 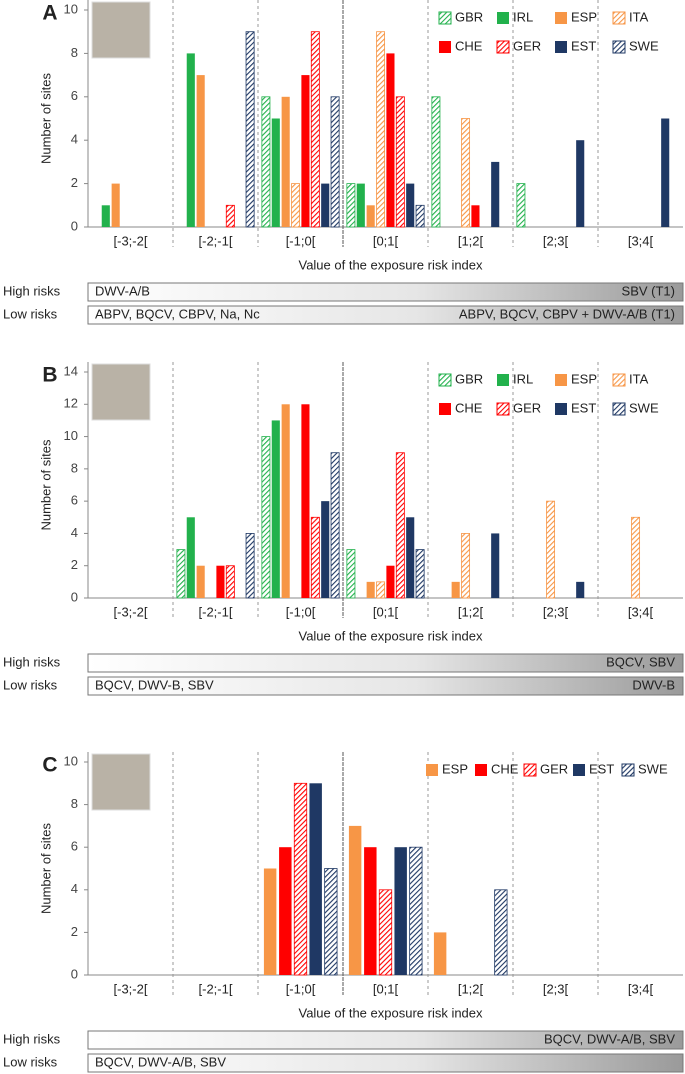 I want to click on risk-right: ABPV, BQCV, CBPV + DWV-A/B (T1), so click(x=567, y=313).